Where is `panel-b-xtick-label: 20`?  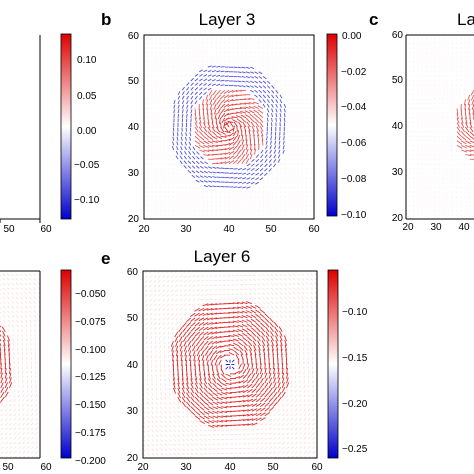
panel-b-xtick-label: 20 is located at coordinates (144, 229).